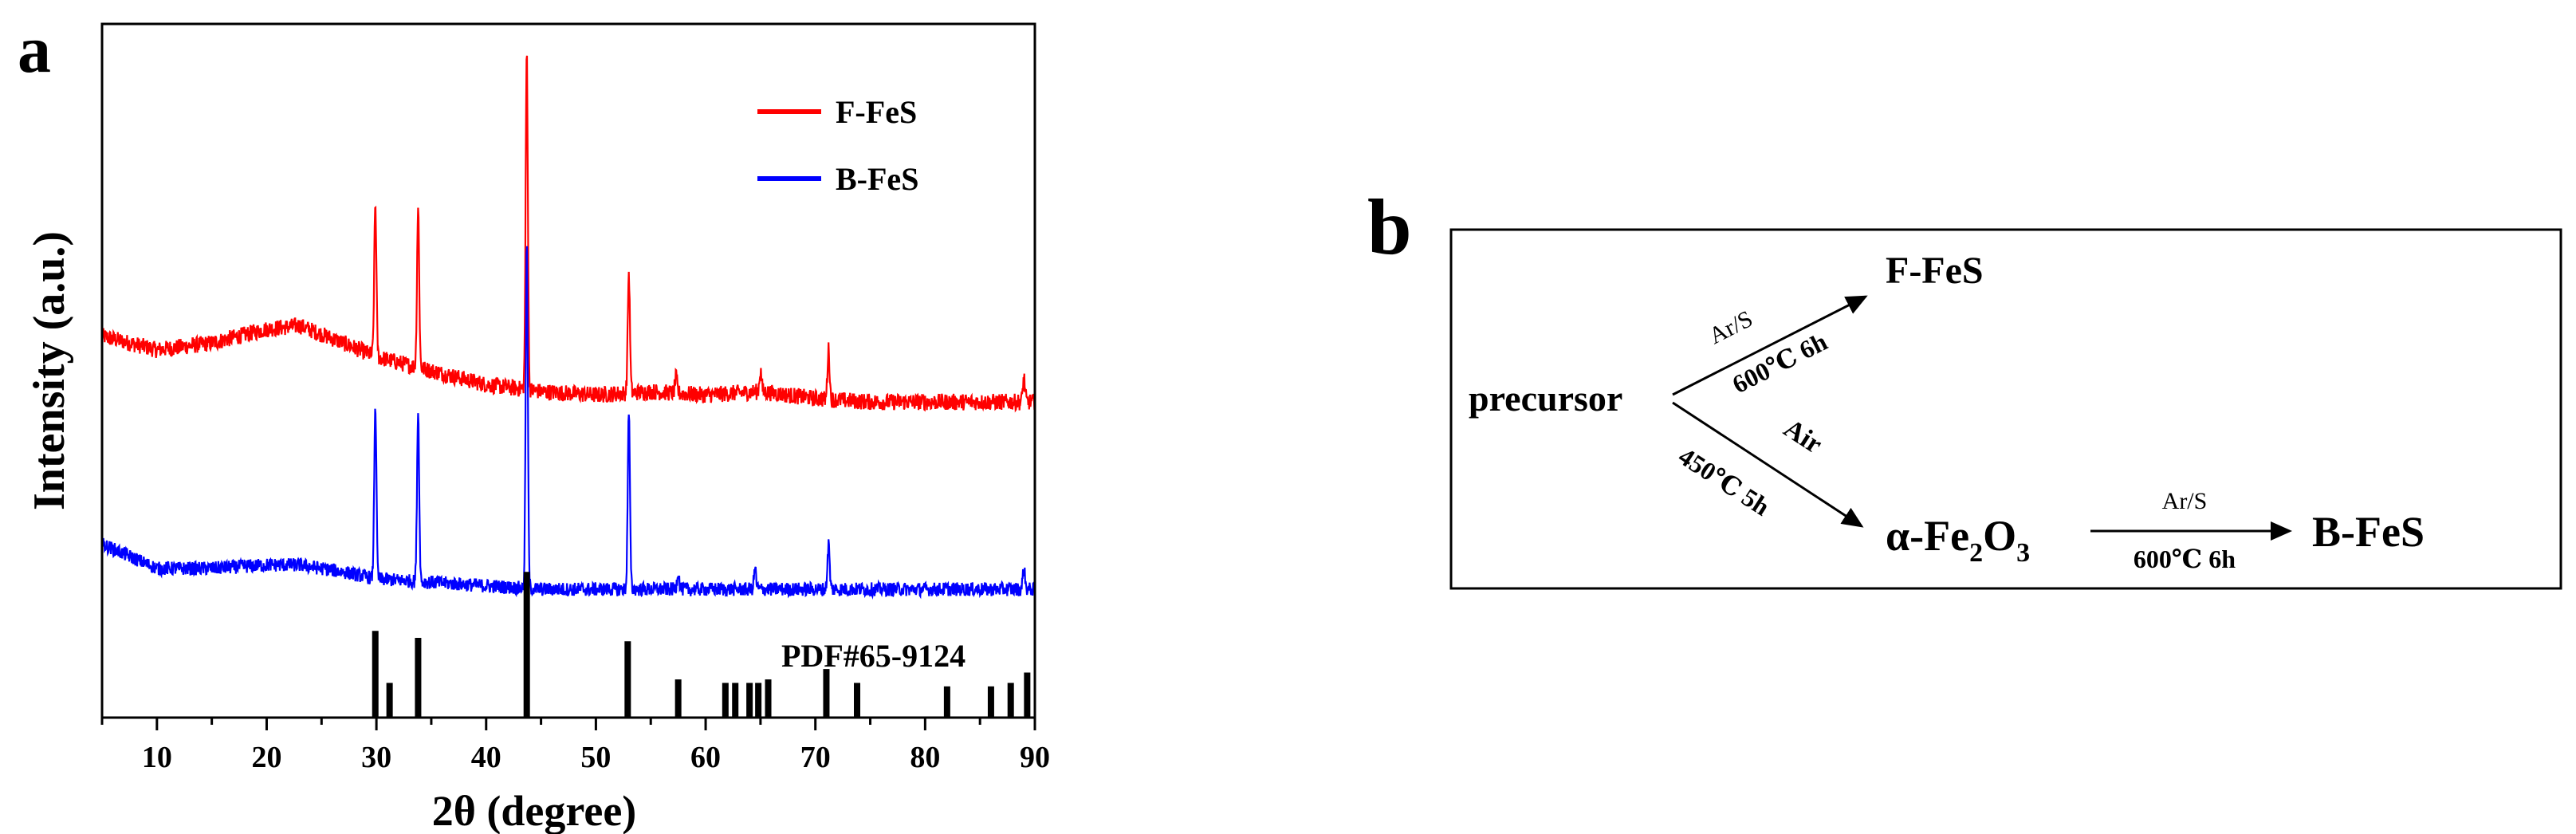 The height and width of the screenshot is (834, 2576). I want to click on edge-right-atmosphere: Ar/S, so click(2185, 501).